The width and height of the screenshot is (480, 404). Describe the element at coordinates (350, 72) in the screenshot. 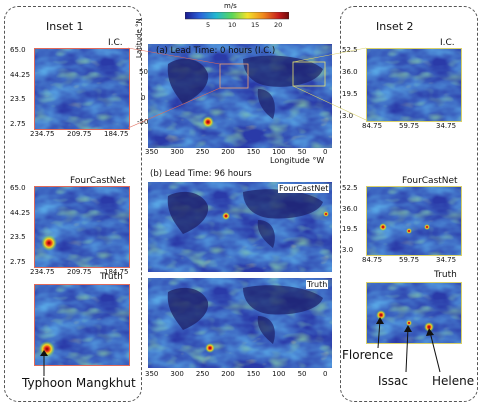

I see `inset2-y-tick-0-1: 36.0` at that location.